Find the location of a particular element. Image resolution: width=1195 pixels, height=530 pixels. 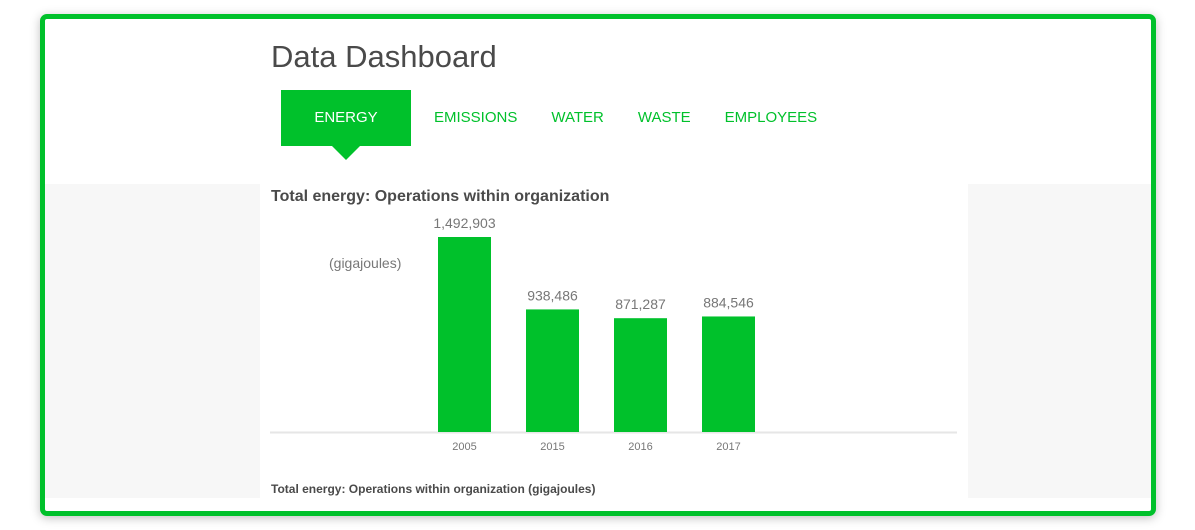

x-tick-label: 2015 is located at coordinates (552, 447).